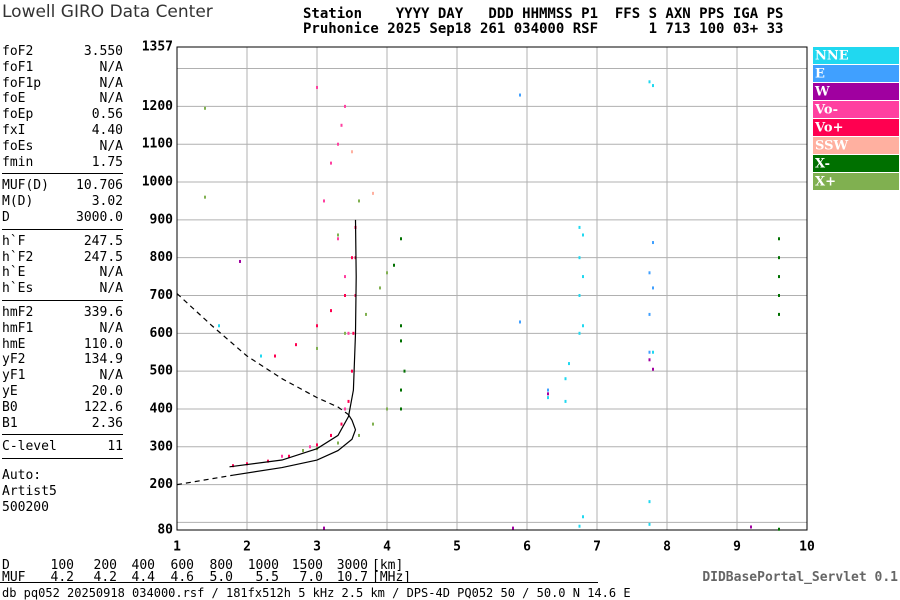  Describe the element at coordinates (822, 92) in the screenshot. I see `legend-label: W` at that location.